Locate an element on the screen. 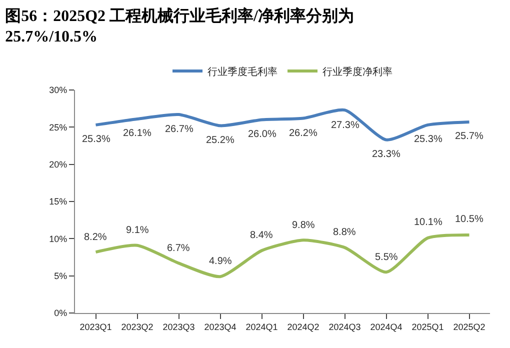  y-tick-label: 0% is located at coordinates (61, 313).